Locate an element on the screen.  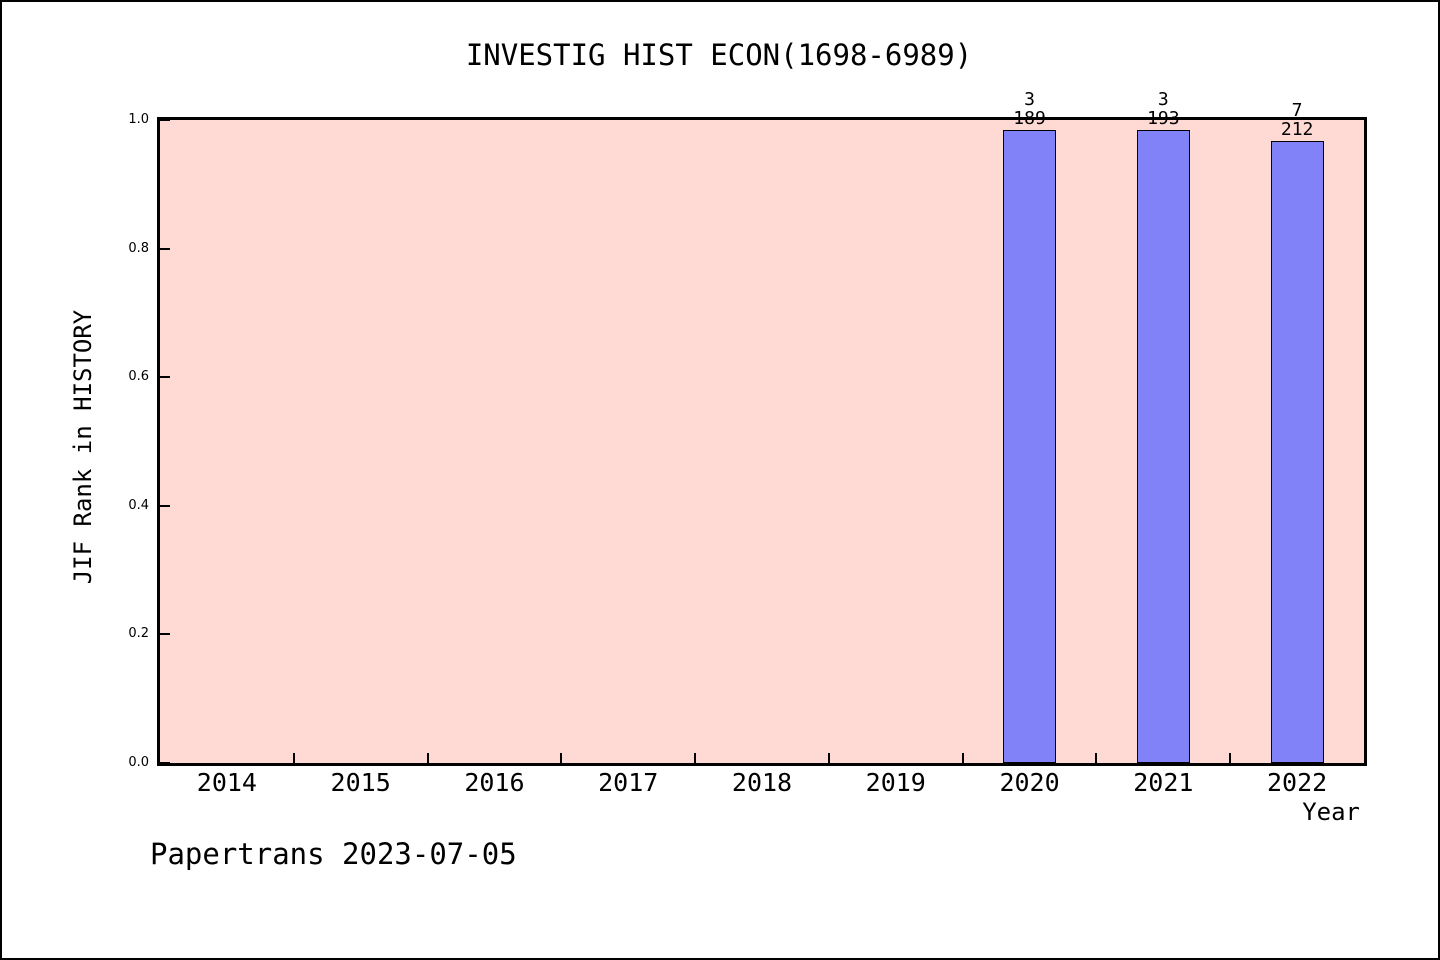
y-tick-label: 0.2 is located at coordinates (138, 634).